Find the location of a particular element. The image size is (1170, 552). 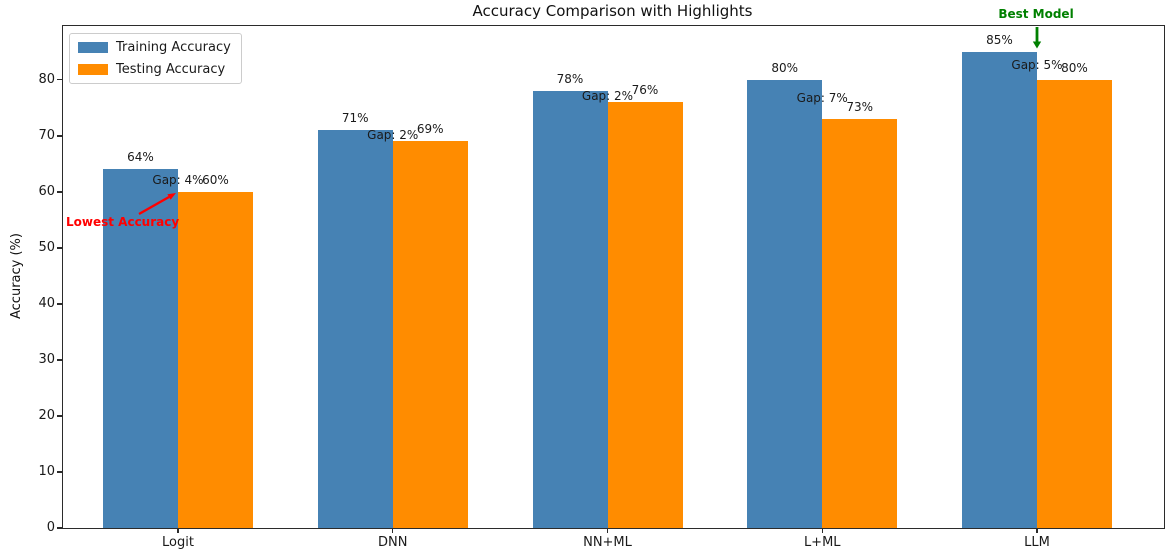

x-tick-label-llm: LLM is located at coordinates (1037, 542).